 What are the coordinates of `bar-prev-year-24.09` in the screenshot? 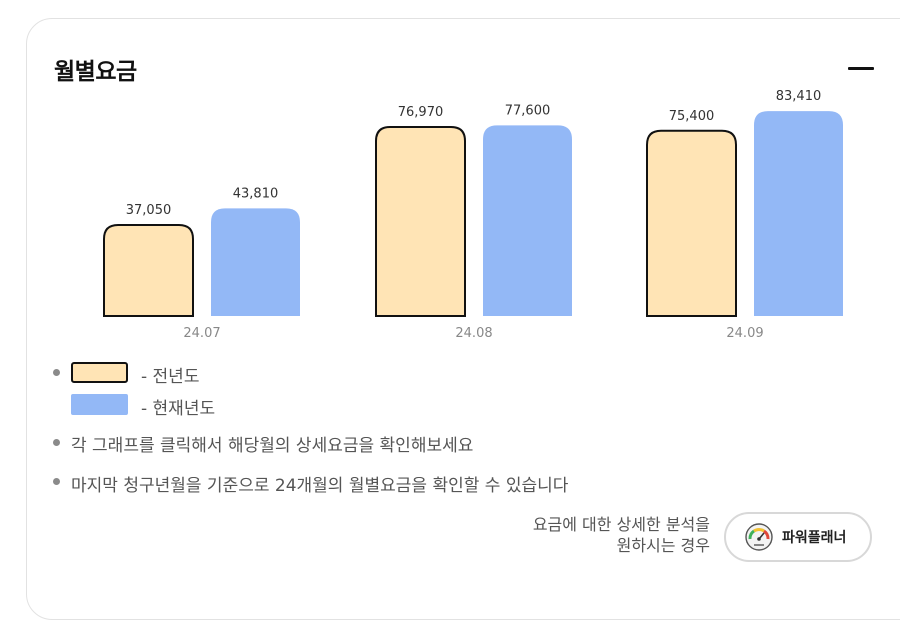 It's located at (691, 223).